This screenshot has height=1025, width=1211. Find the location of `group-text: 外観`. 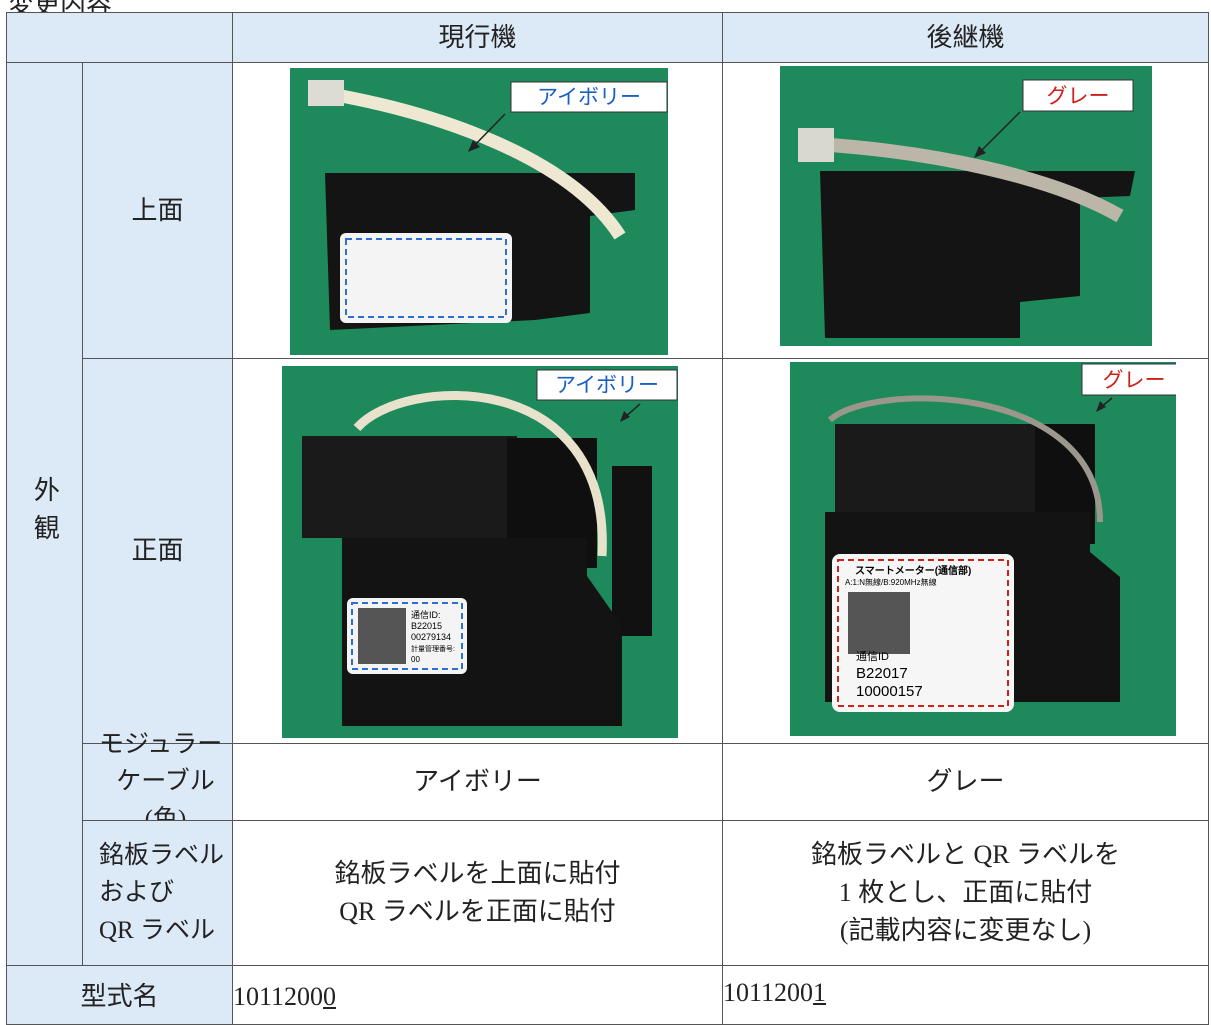

group-text: 外観 is located at coordinates (45, 514).